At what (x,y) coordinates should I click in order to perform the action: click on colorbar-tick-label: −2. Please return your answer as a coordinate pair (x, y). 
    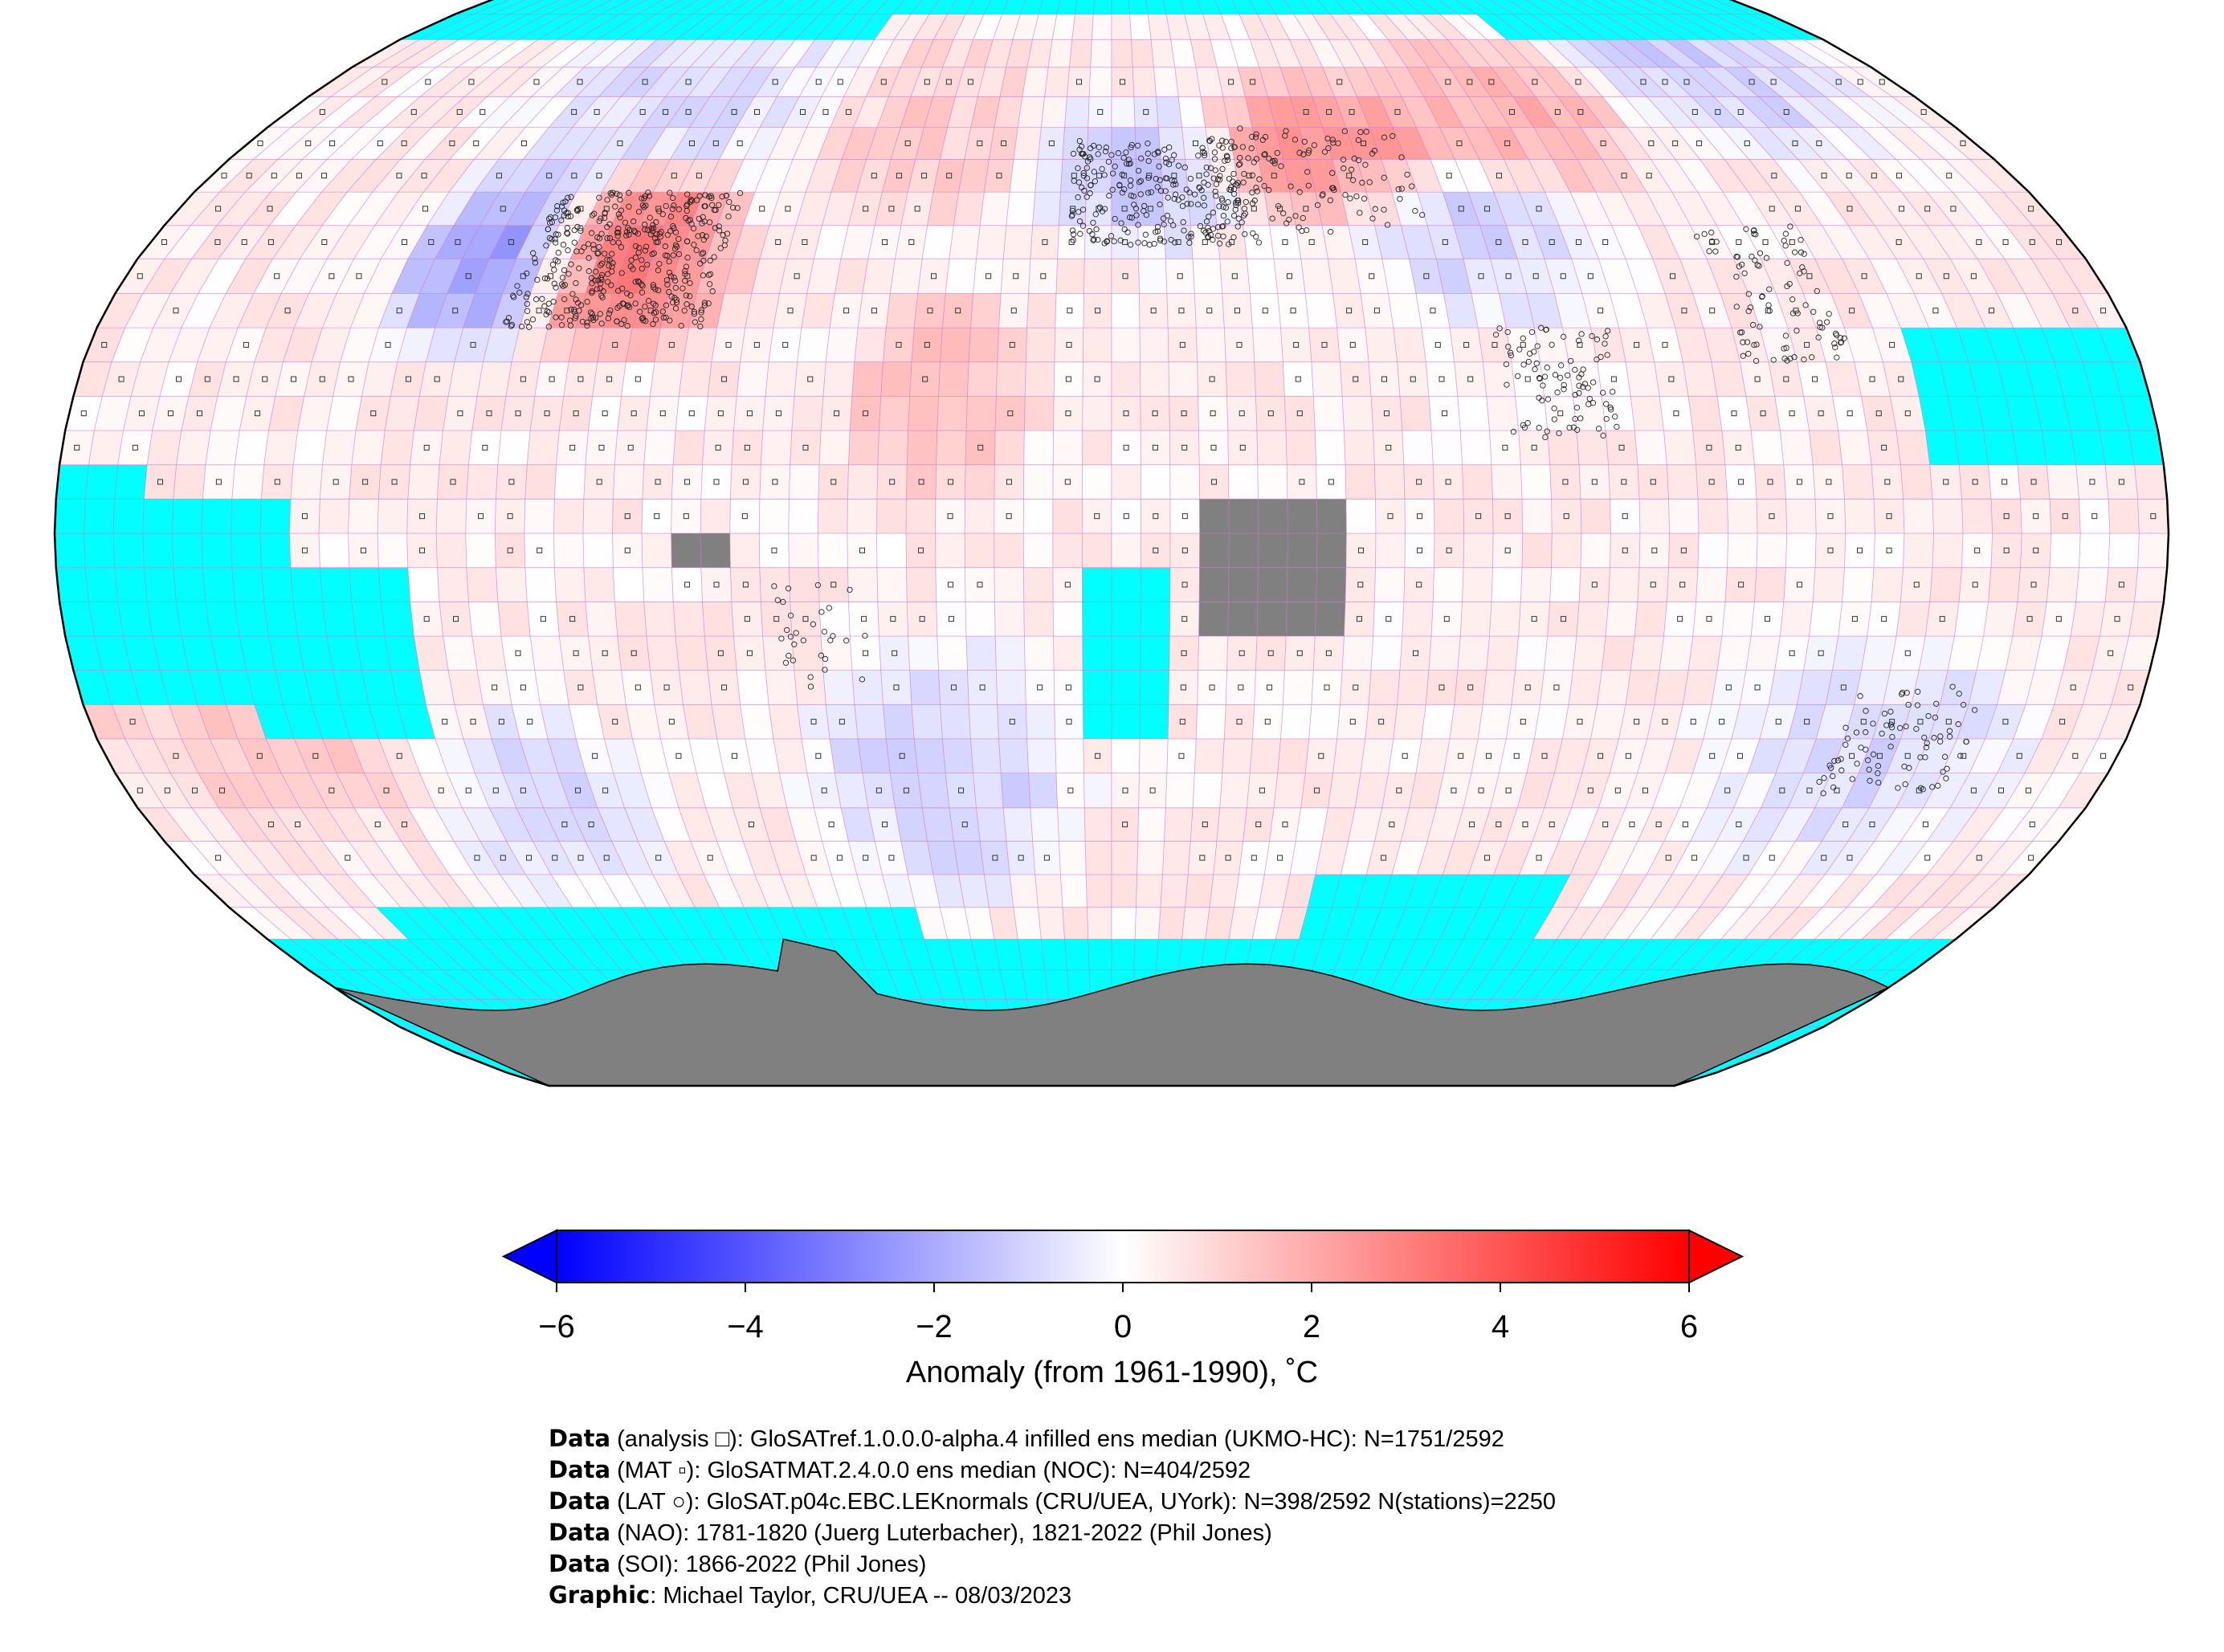
    Looking at the image, I should click on (934, 1326).